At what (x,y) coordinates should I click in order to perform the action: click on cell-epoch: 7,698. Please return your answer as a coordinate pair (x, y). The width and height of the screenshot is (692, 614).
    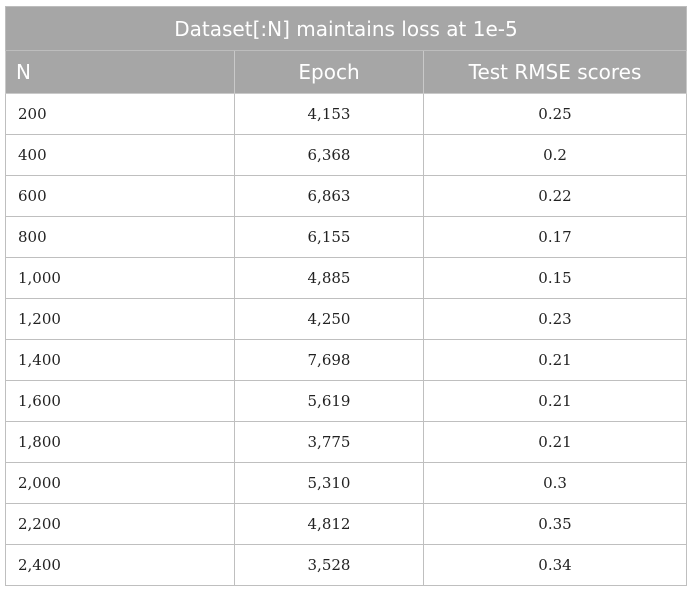
    Looking at the image, I should click on (329, 360).